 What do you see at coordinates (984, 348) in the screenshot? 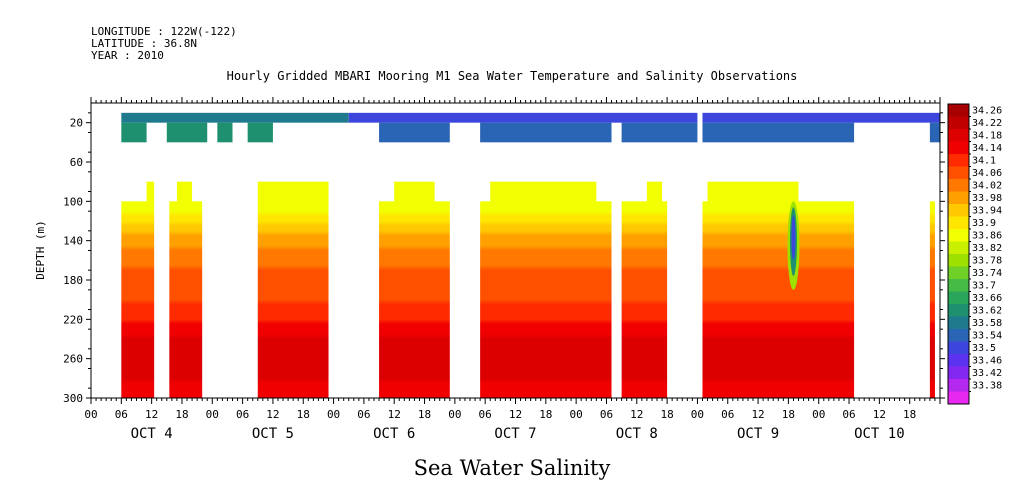
I see `colorbar-label: 33.5` at bounding box center [984, 348].